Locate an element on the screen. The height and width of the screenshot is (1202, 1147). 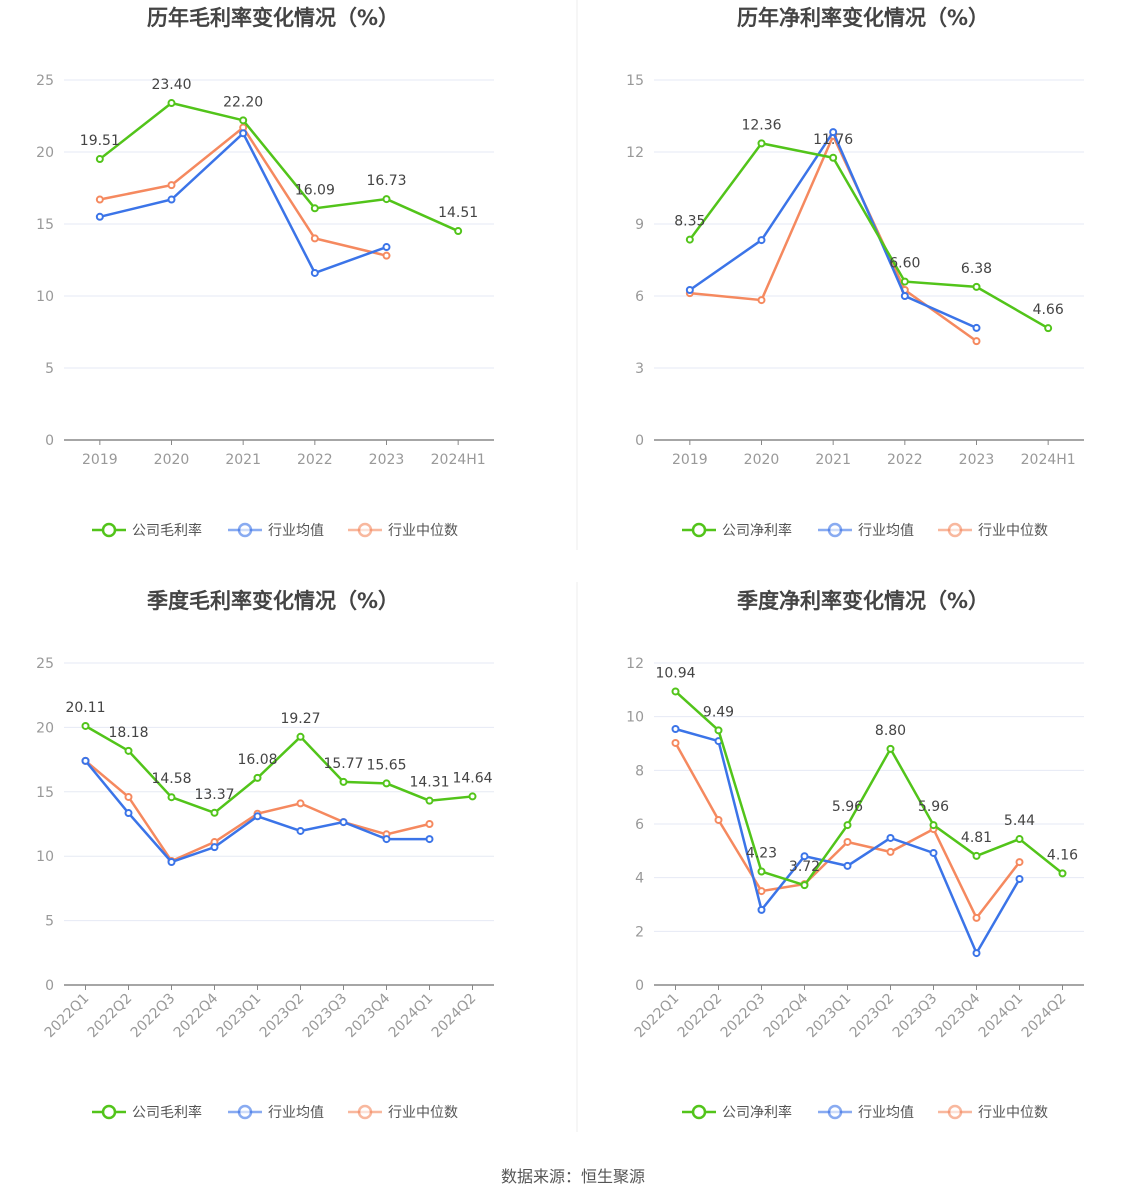
x-tick-label: 2023 is located at coordinates (387, 460).